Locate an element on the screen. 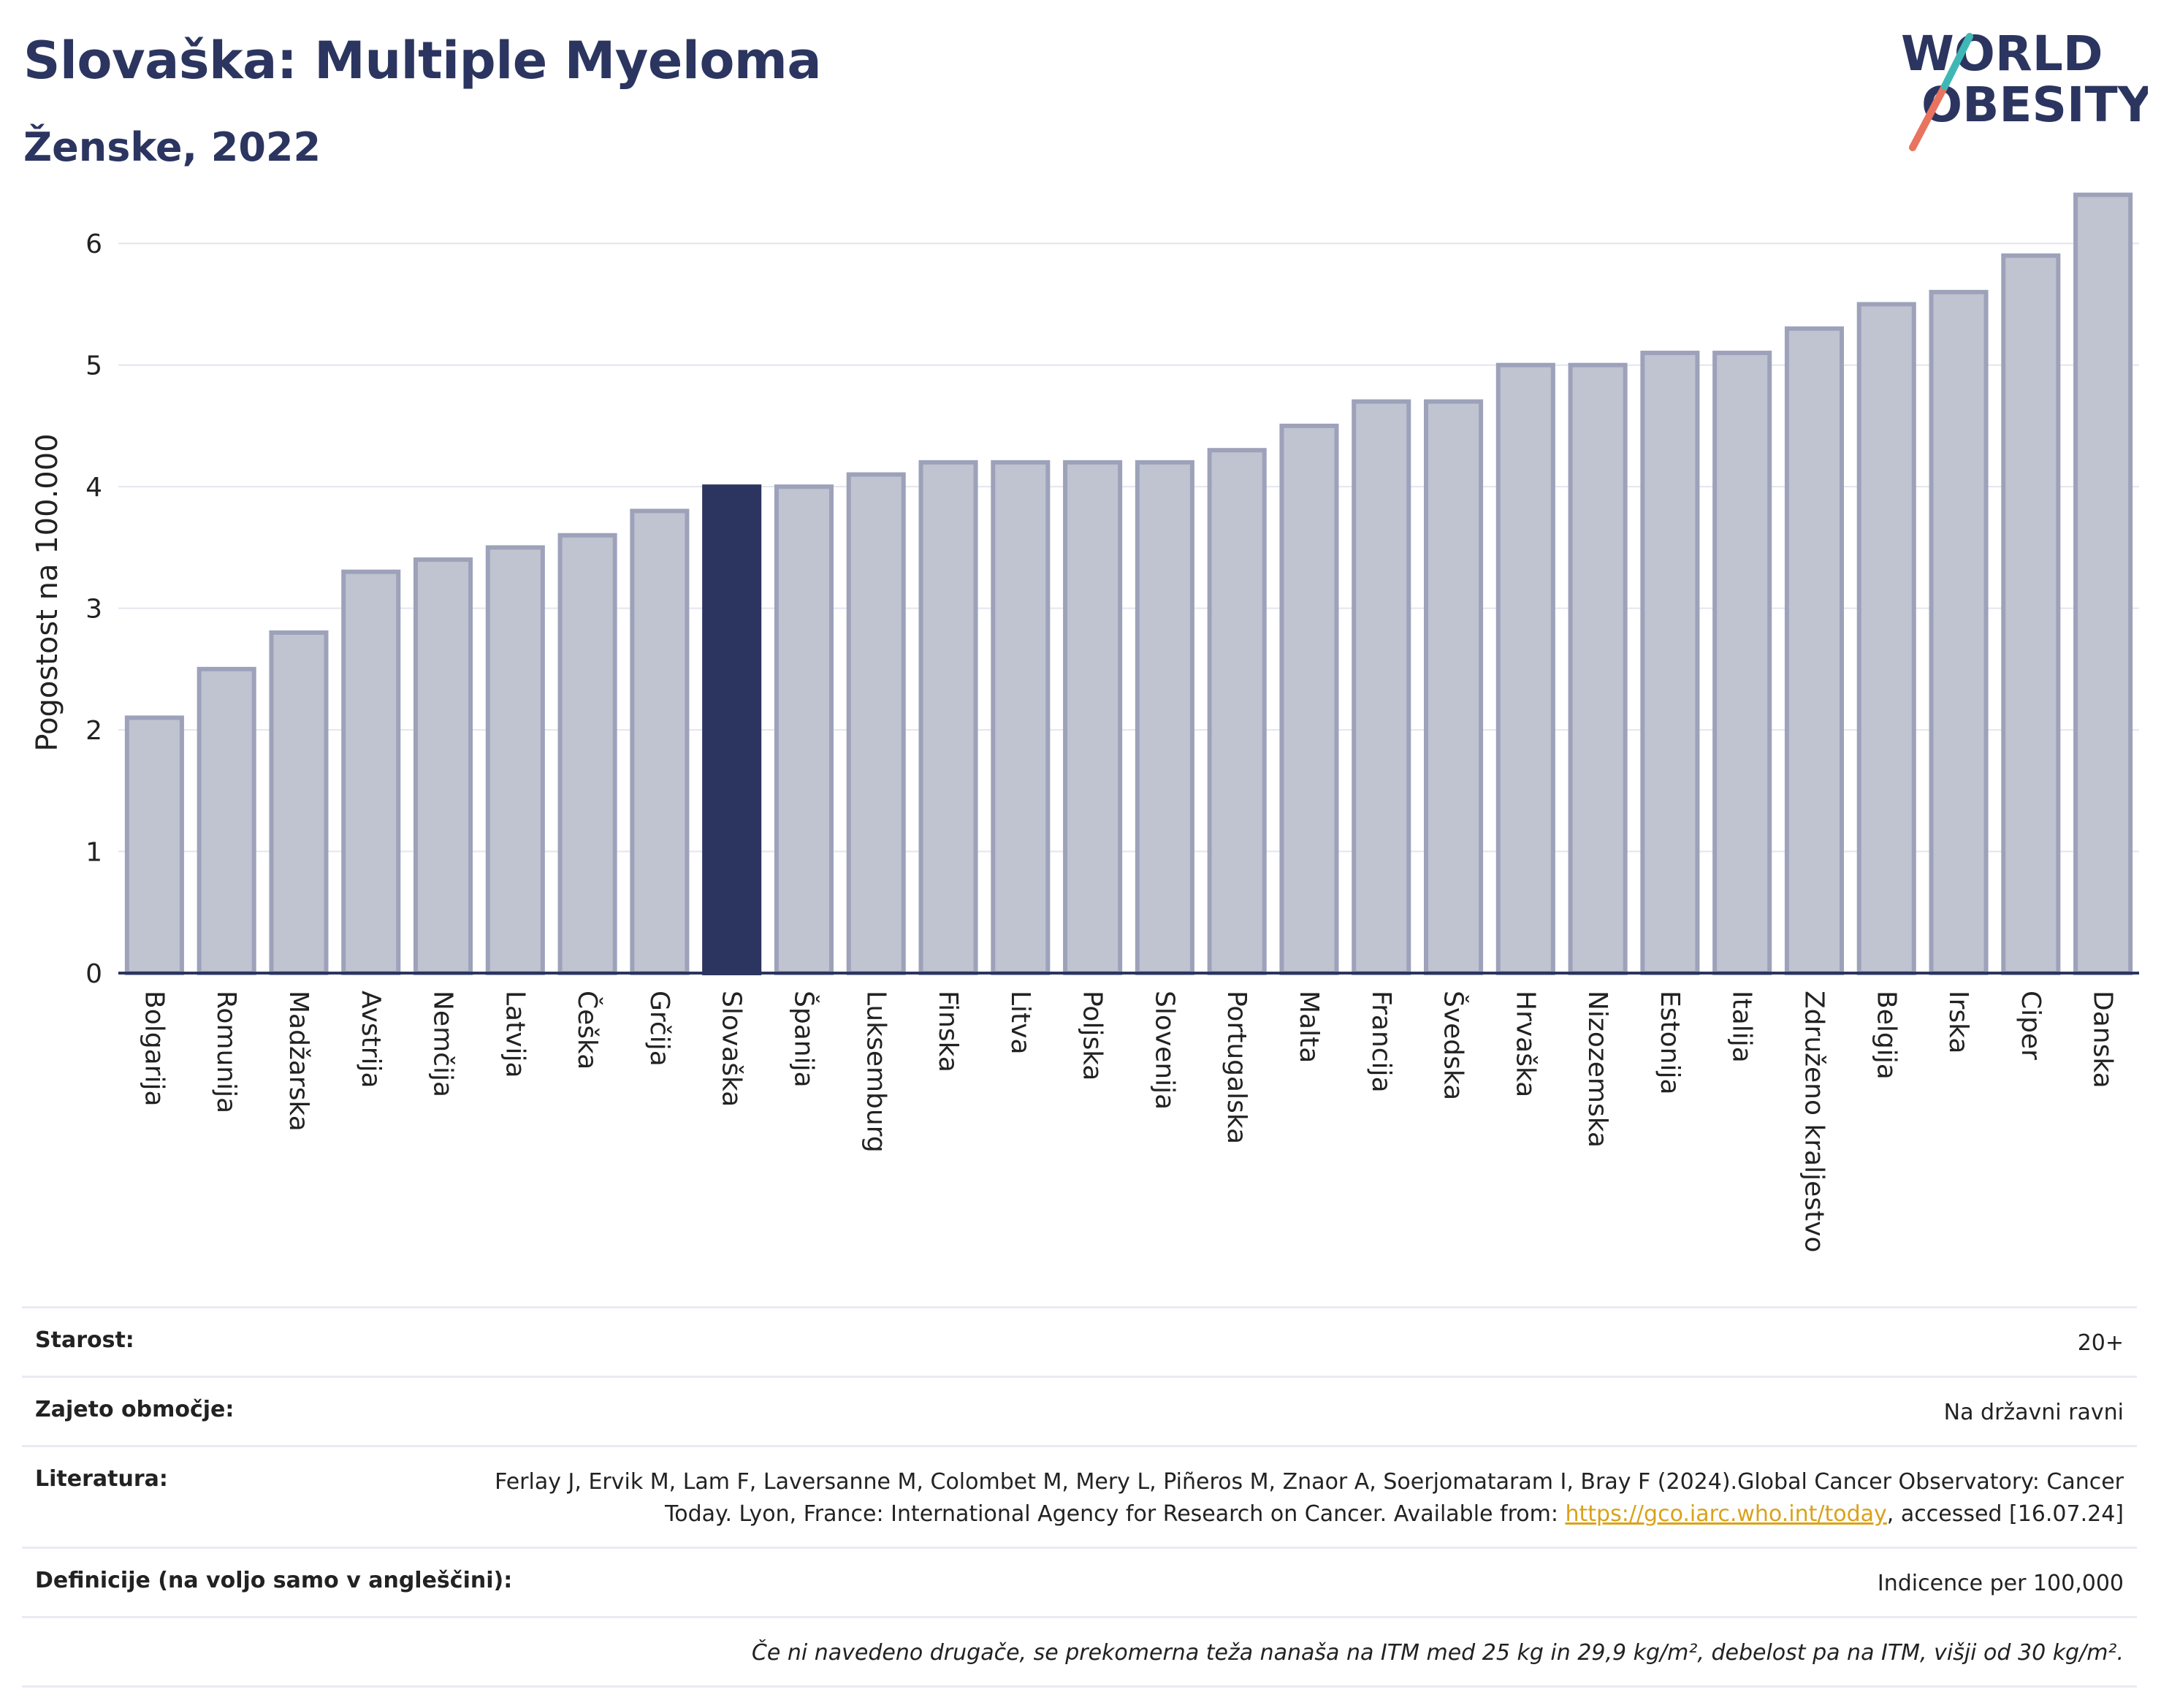 Image resolution: width=2161 pixels, height=1708 pixels. x-tick-label: Finska is located at coordinates (948, 1031).